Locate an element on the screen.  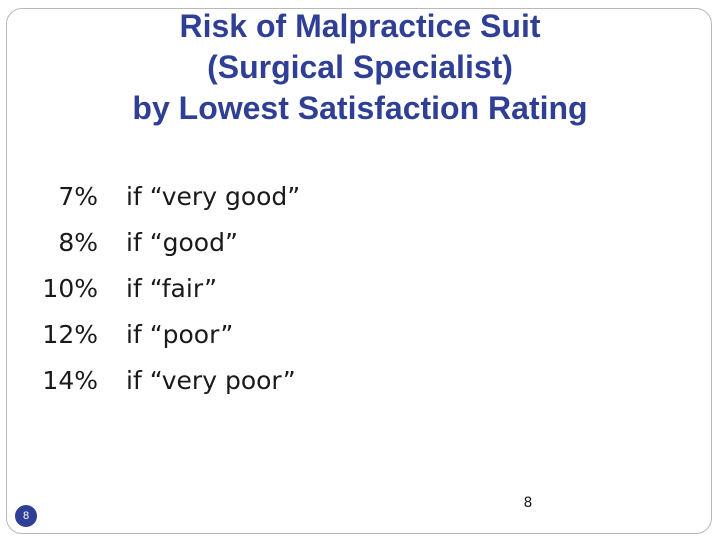
risk-row-fair: 10% if “fair” is located at coordinates (360, 289).